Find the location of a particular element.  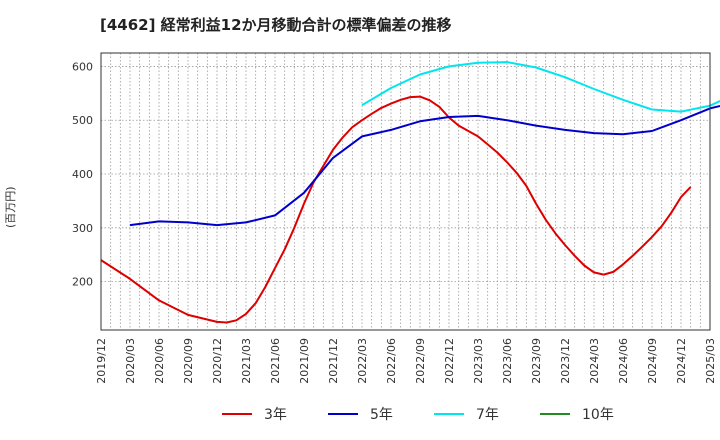

x-tick-label: 2021/12 is located at coordinates (333, 361).